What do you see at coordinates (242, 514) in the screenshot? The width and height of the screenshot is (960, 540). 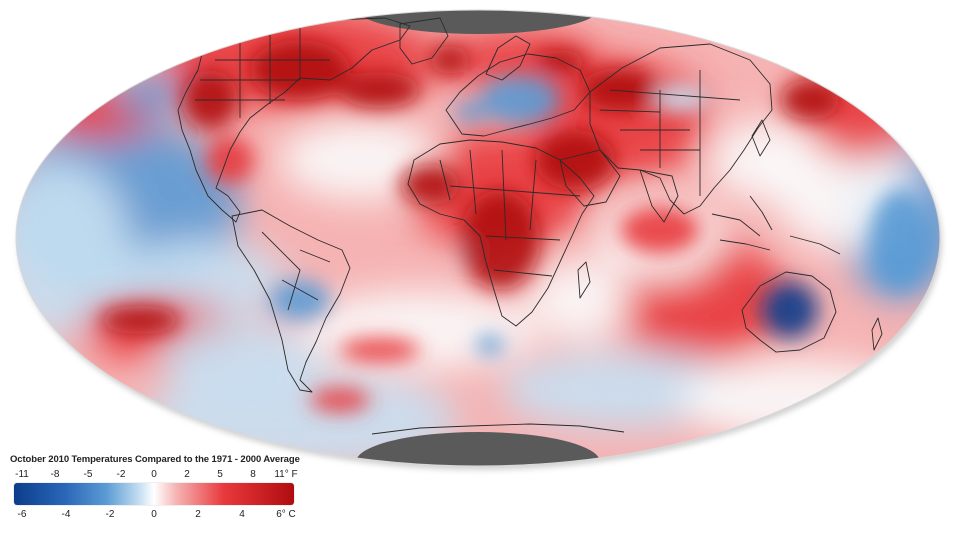 I see `celsius-tick-label: 4` at bounding box center [242, 514].